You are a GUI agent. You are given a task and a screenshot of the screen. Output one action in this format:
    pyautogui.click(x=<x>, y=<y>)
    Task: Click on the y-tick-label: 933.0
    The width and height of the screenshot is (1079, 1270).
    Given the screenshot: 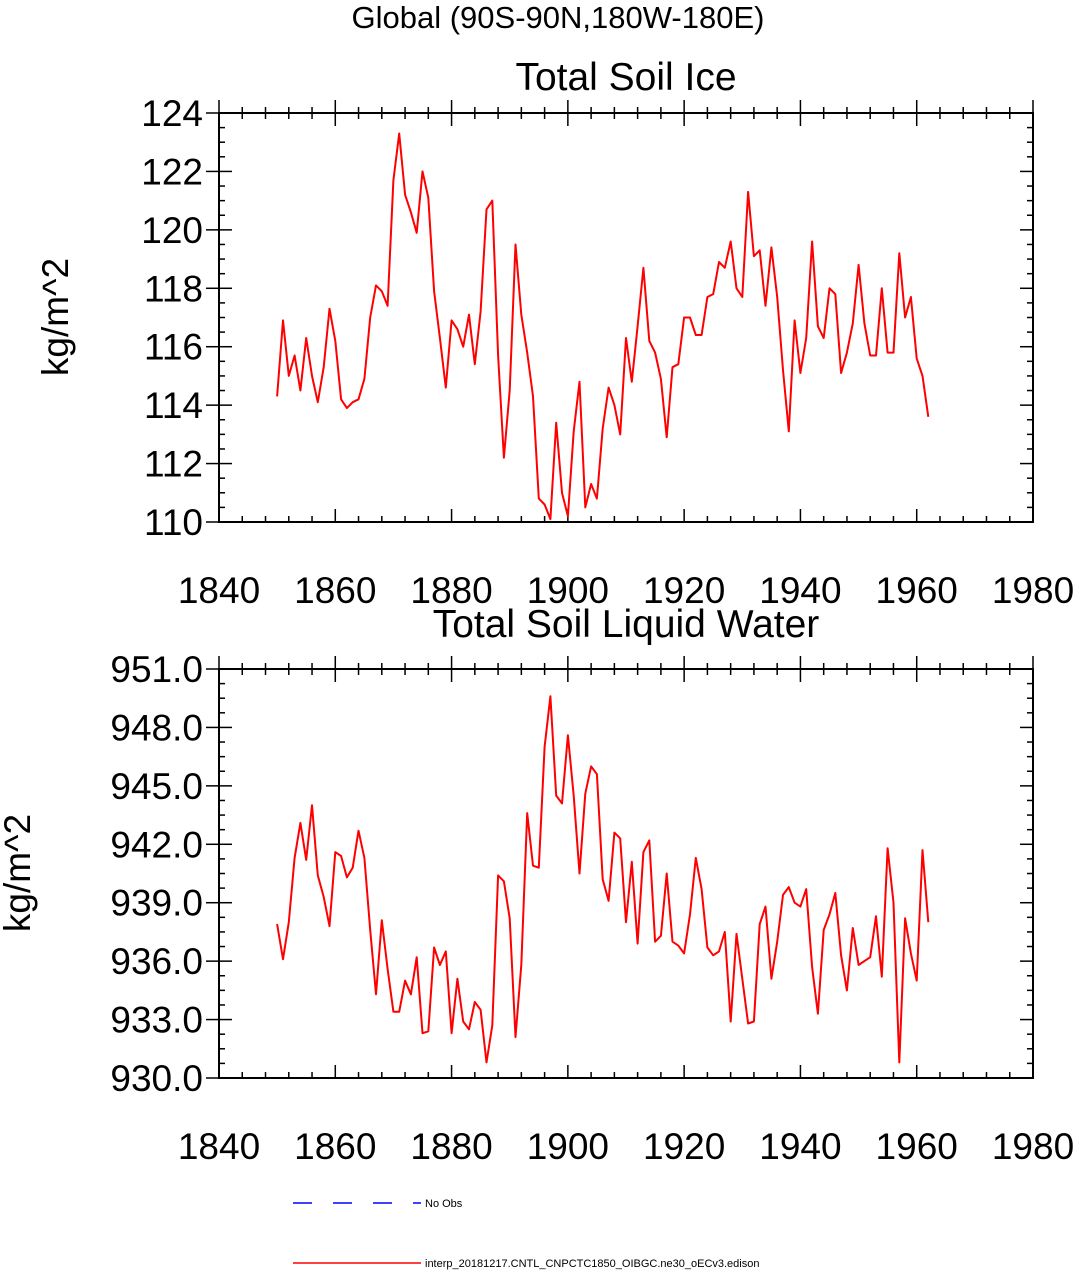 What is the action you would take?
    pyautogui.click(x=156, y=1020)
    